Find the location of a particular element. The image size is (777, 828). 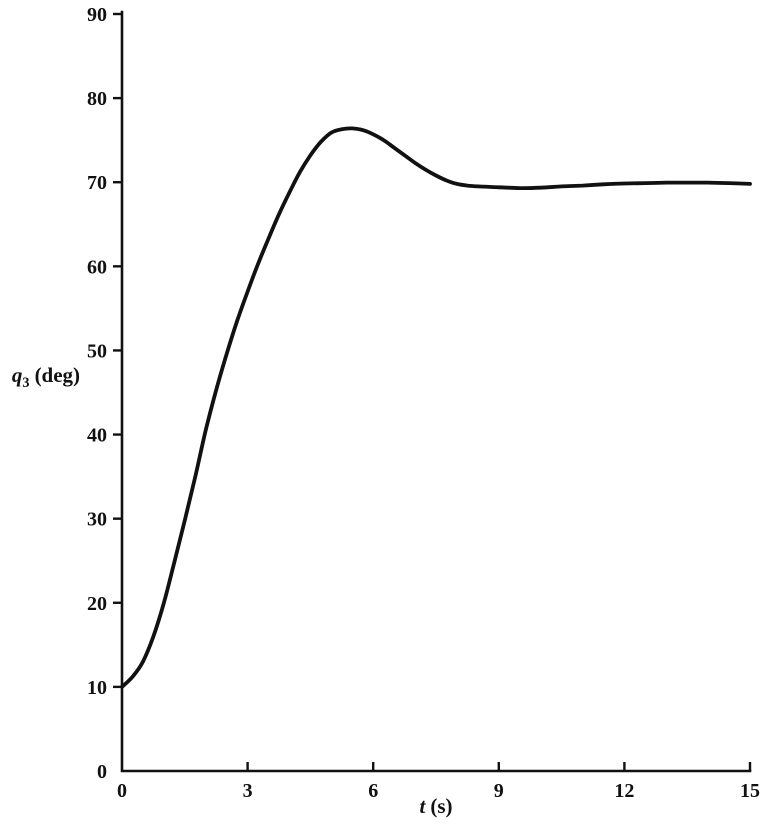

y-axis-label: q3 (deg) is located at coordinates (46, 377).